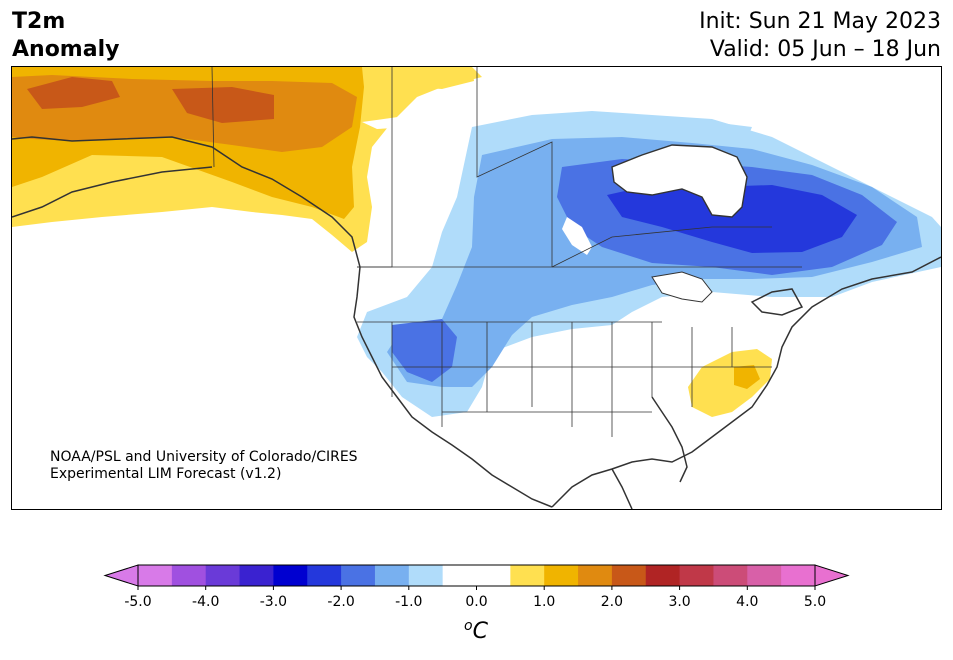 Image resolution: width=953 pixels, height=660 pixels. Describe the element at coordinates (340, 602) in the screenshot. I see `colorbar-tick-label: -2.0` at that location.